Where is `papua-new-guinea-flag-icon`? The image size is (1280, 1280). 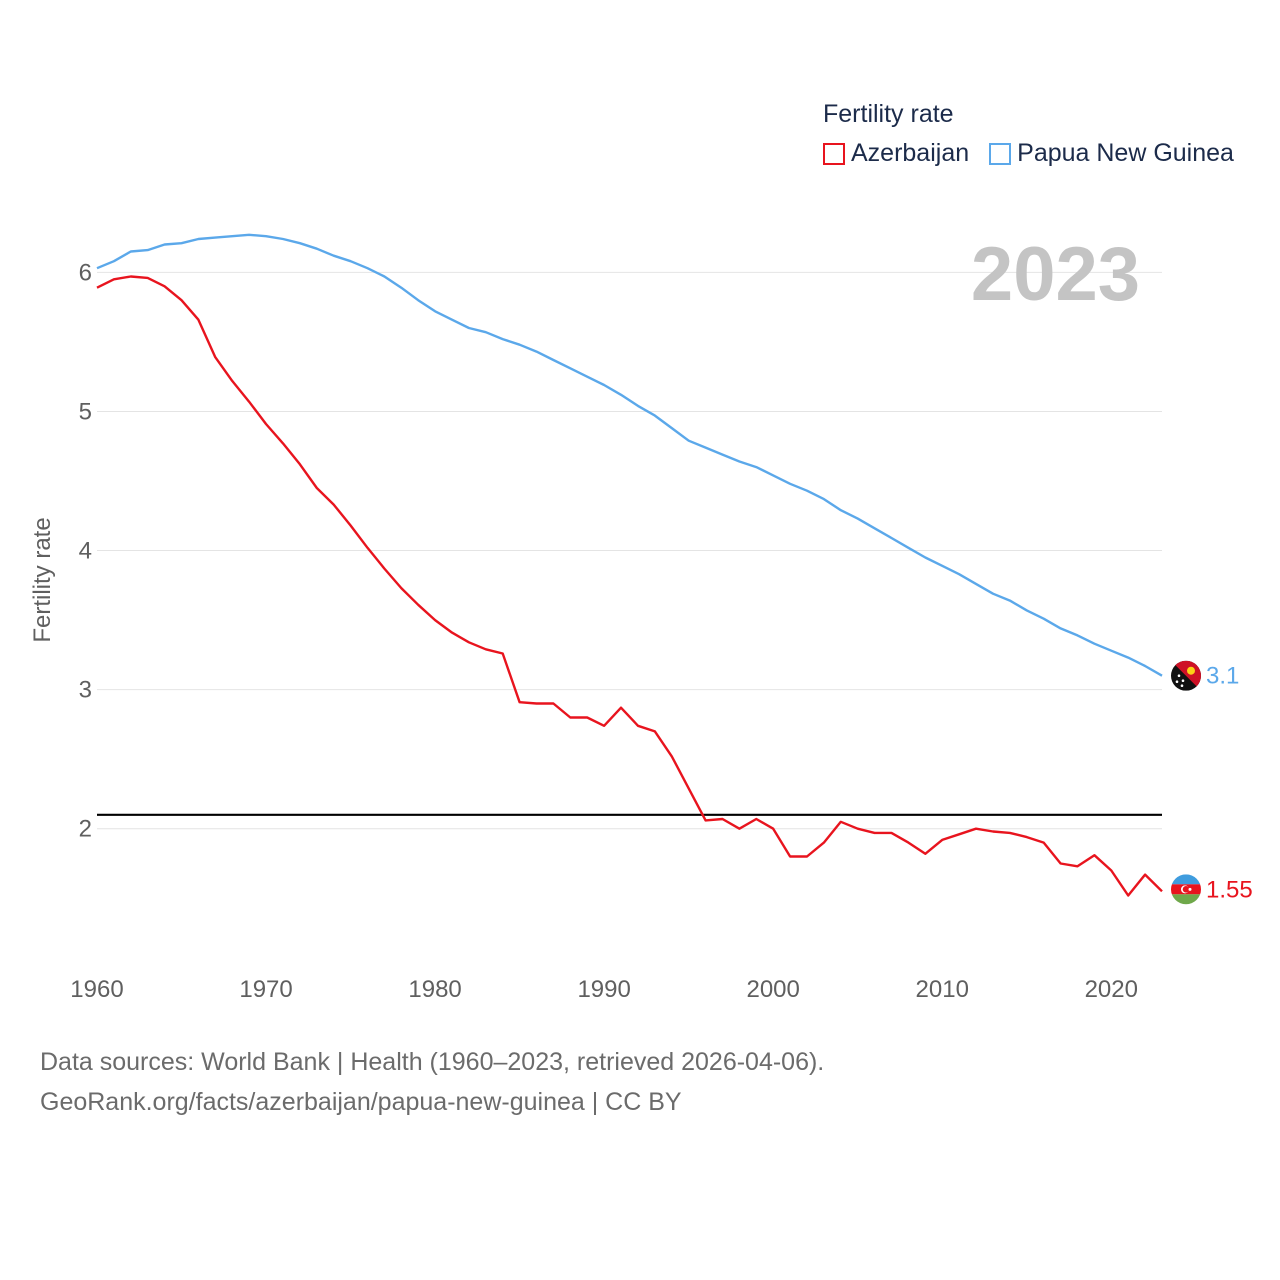
papua-new-guinea-flag-icon is located at coordinates (1186, 675).